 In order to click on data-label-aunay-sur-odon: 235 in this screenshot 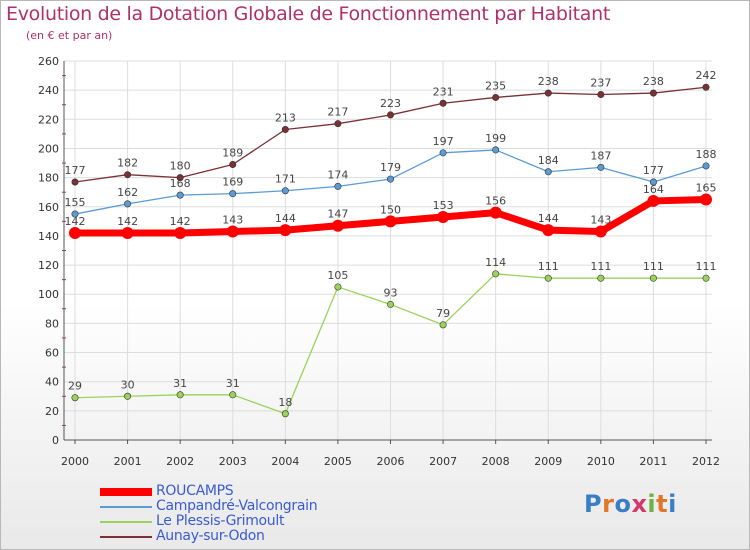, I will do `click(495, 85)`.